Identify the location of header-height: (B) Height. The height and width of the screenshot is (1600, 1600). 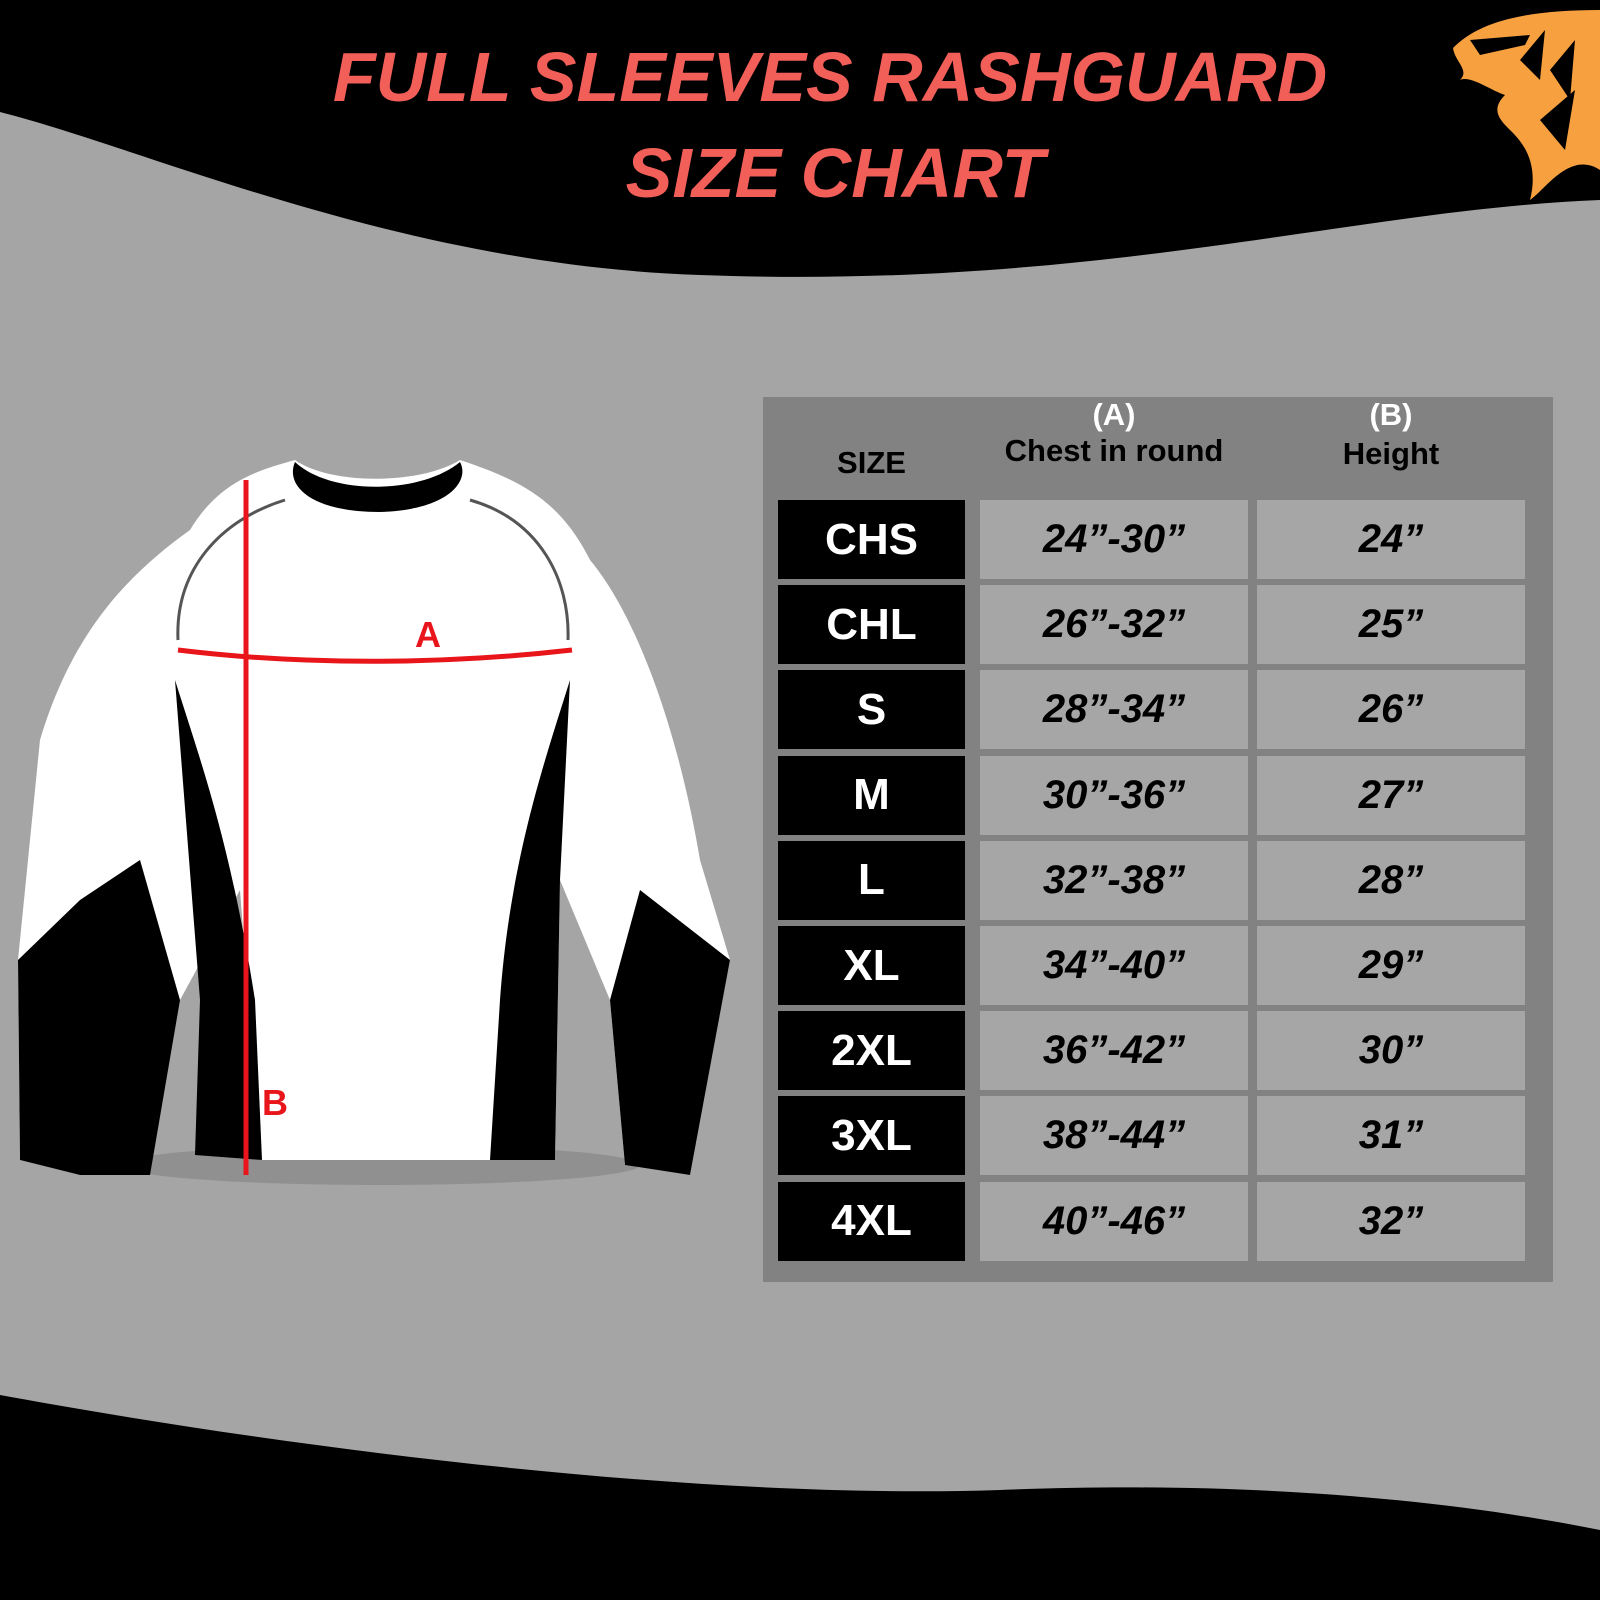
(1391, 434).